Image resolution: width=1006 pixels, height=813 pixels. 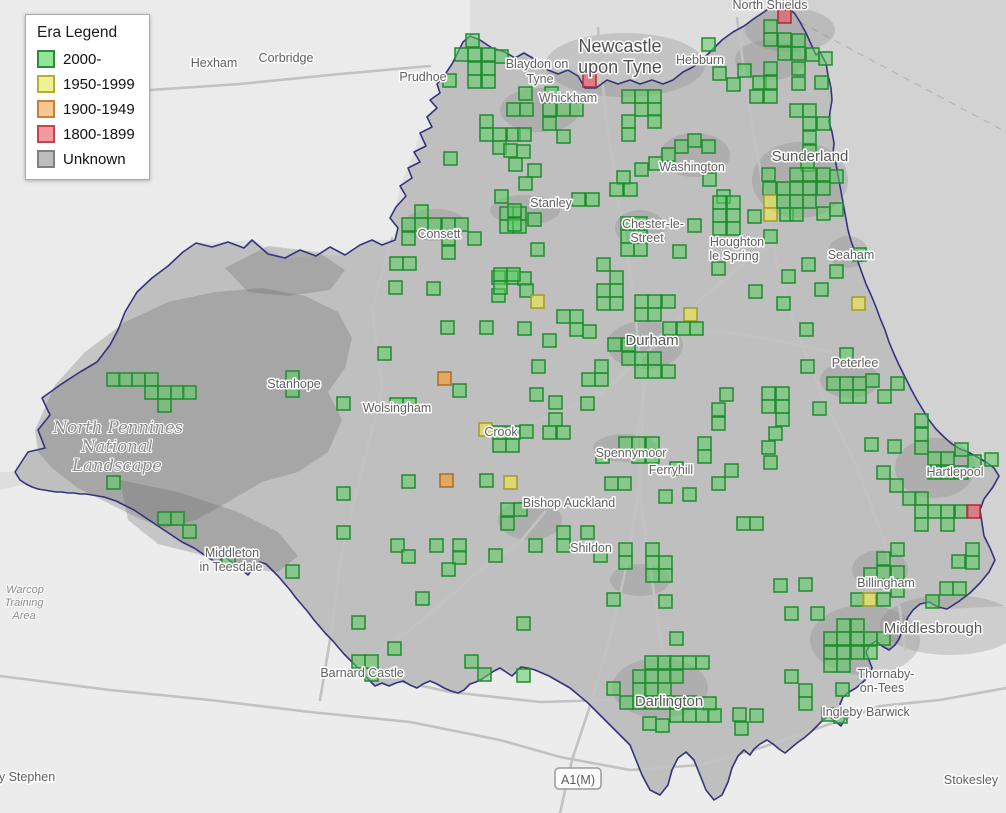 I want to click on era-square-r, so click(x=589, y=80).